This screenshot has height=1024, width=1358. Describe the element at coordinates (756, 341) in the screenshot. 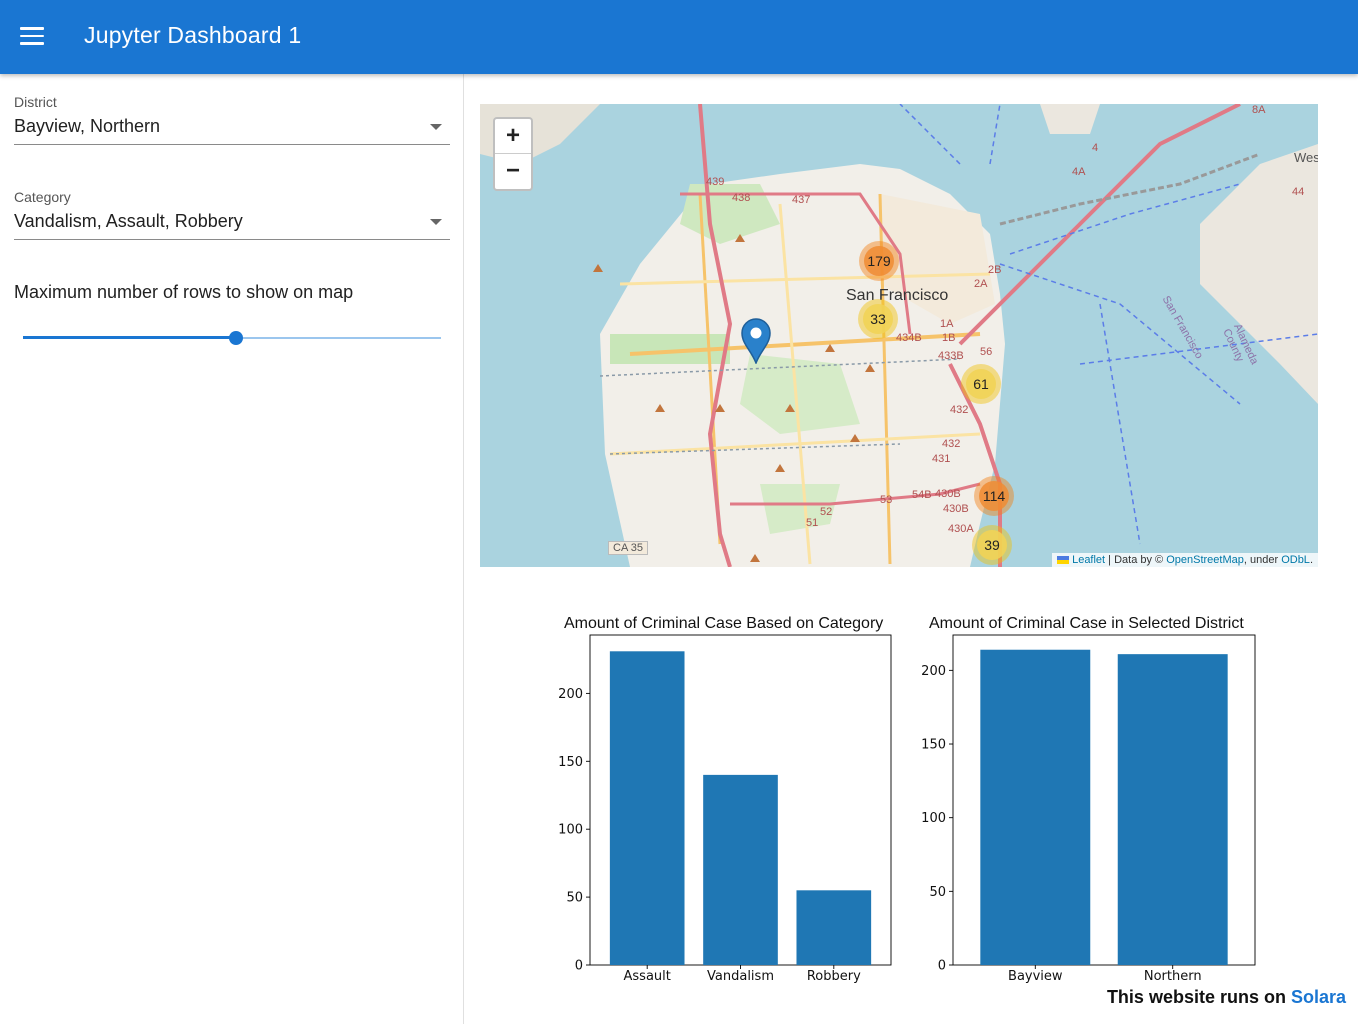

I see `map-pin-icon` at that location.